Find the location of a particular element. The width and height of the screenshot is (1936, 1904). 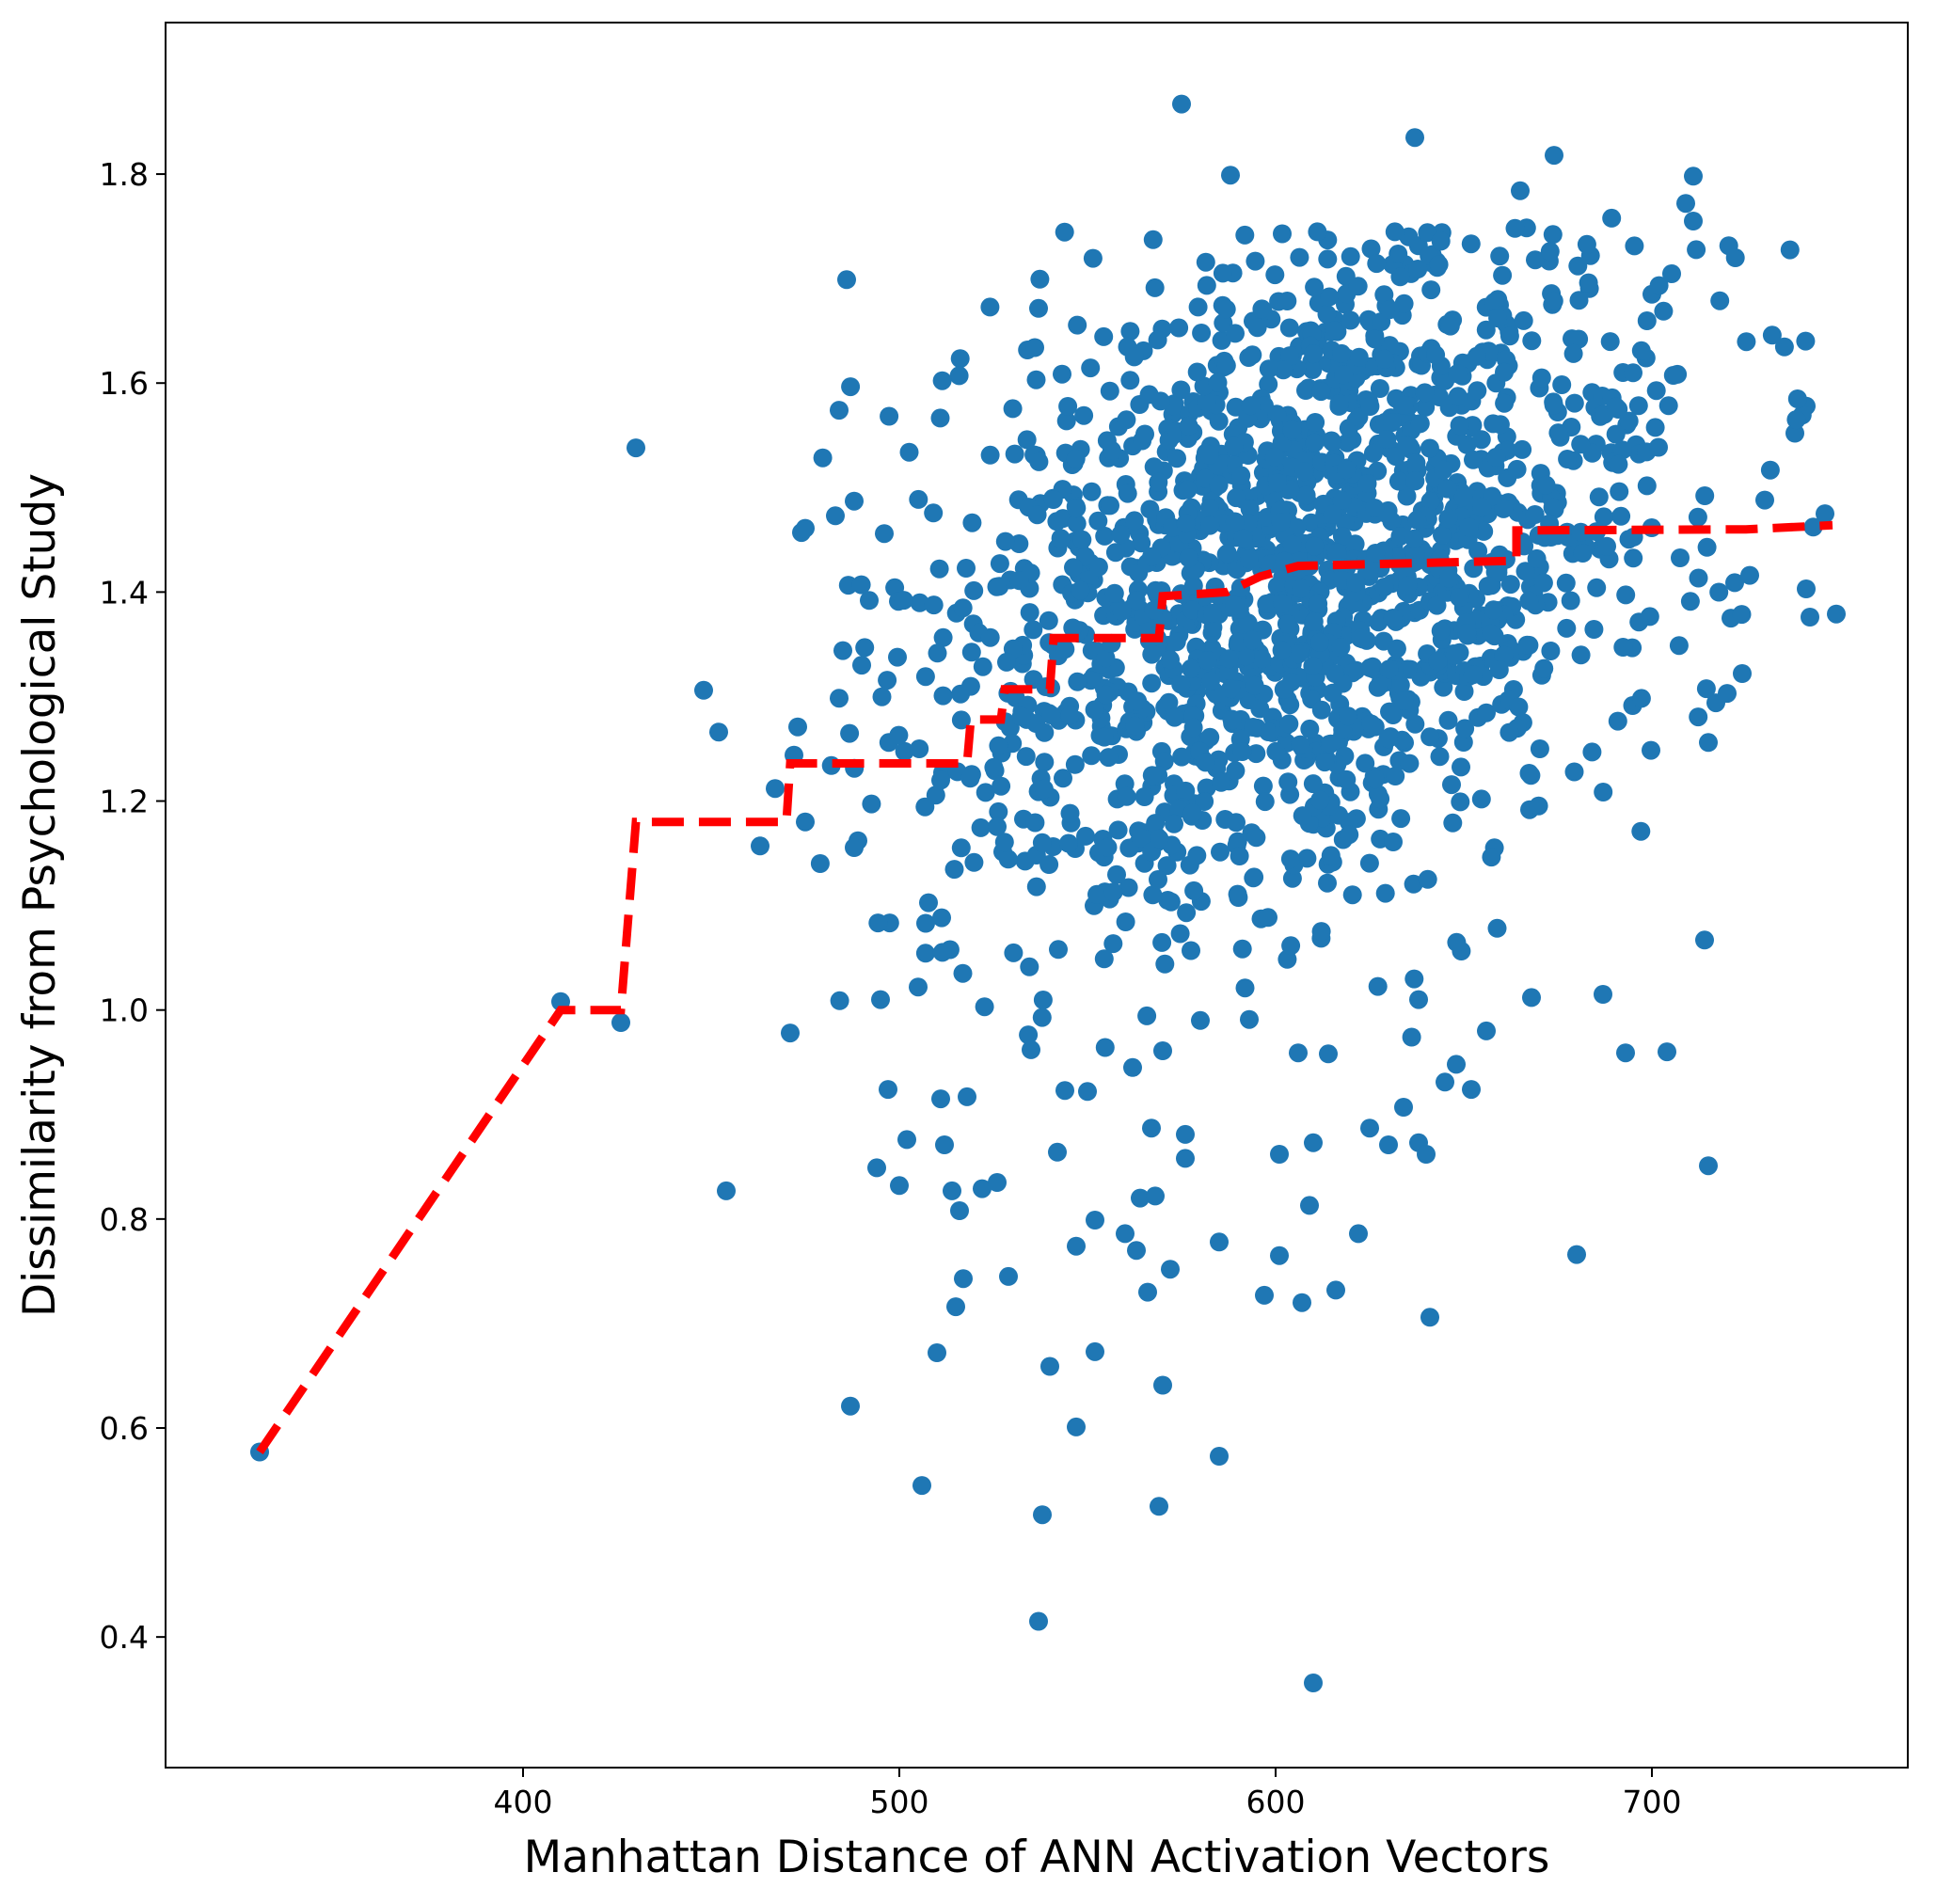

x-tick-label: 400 is located at coordinates (524, 1802).